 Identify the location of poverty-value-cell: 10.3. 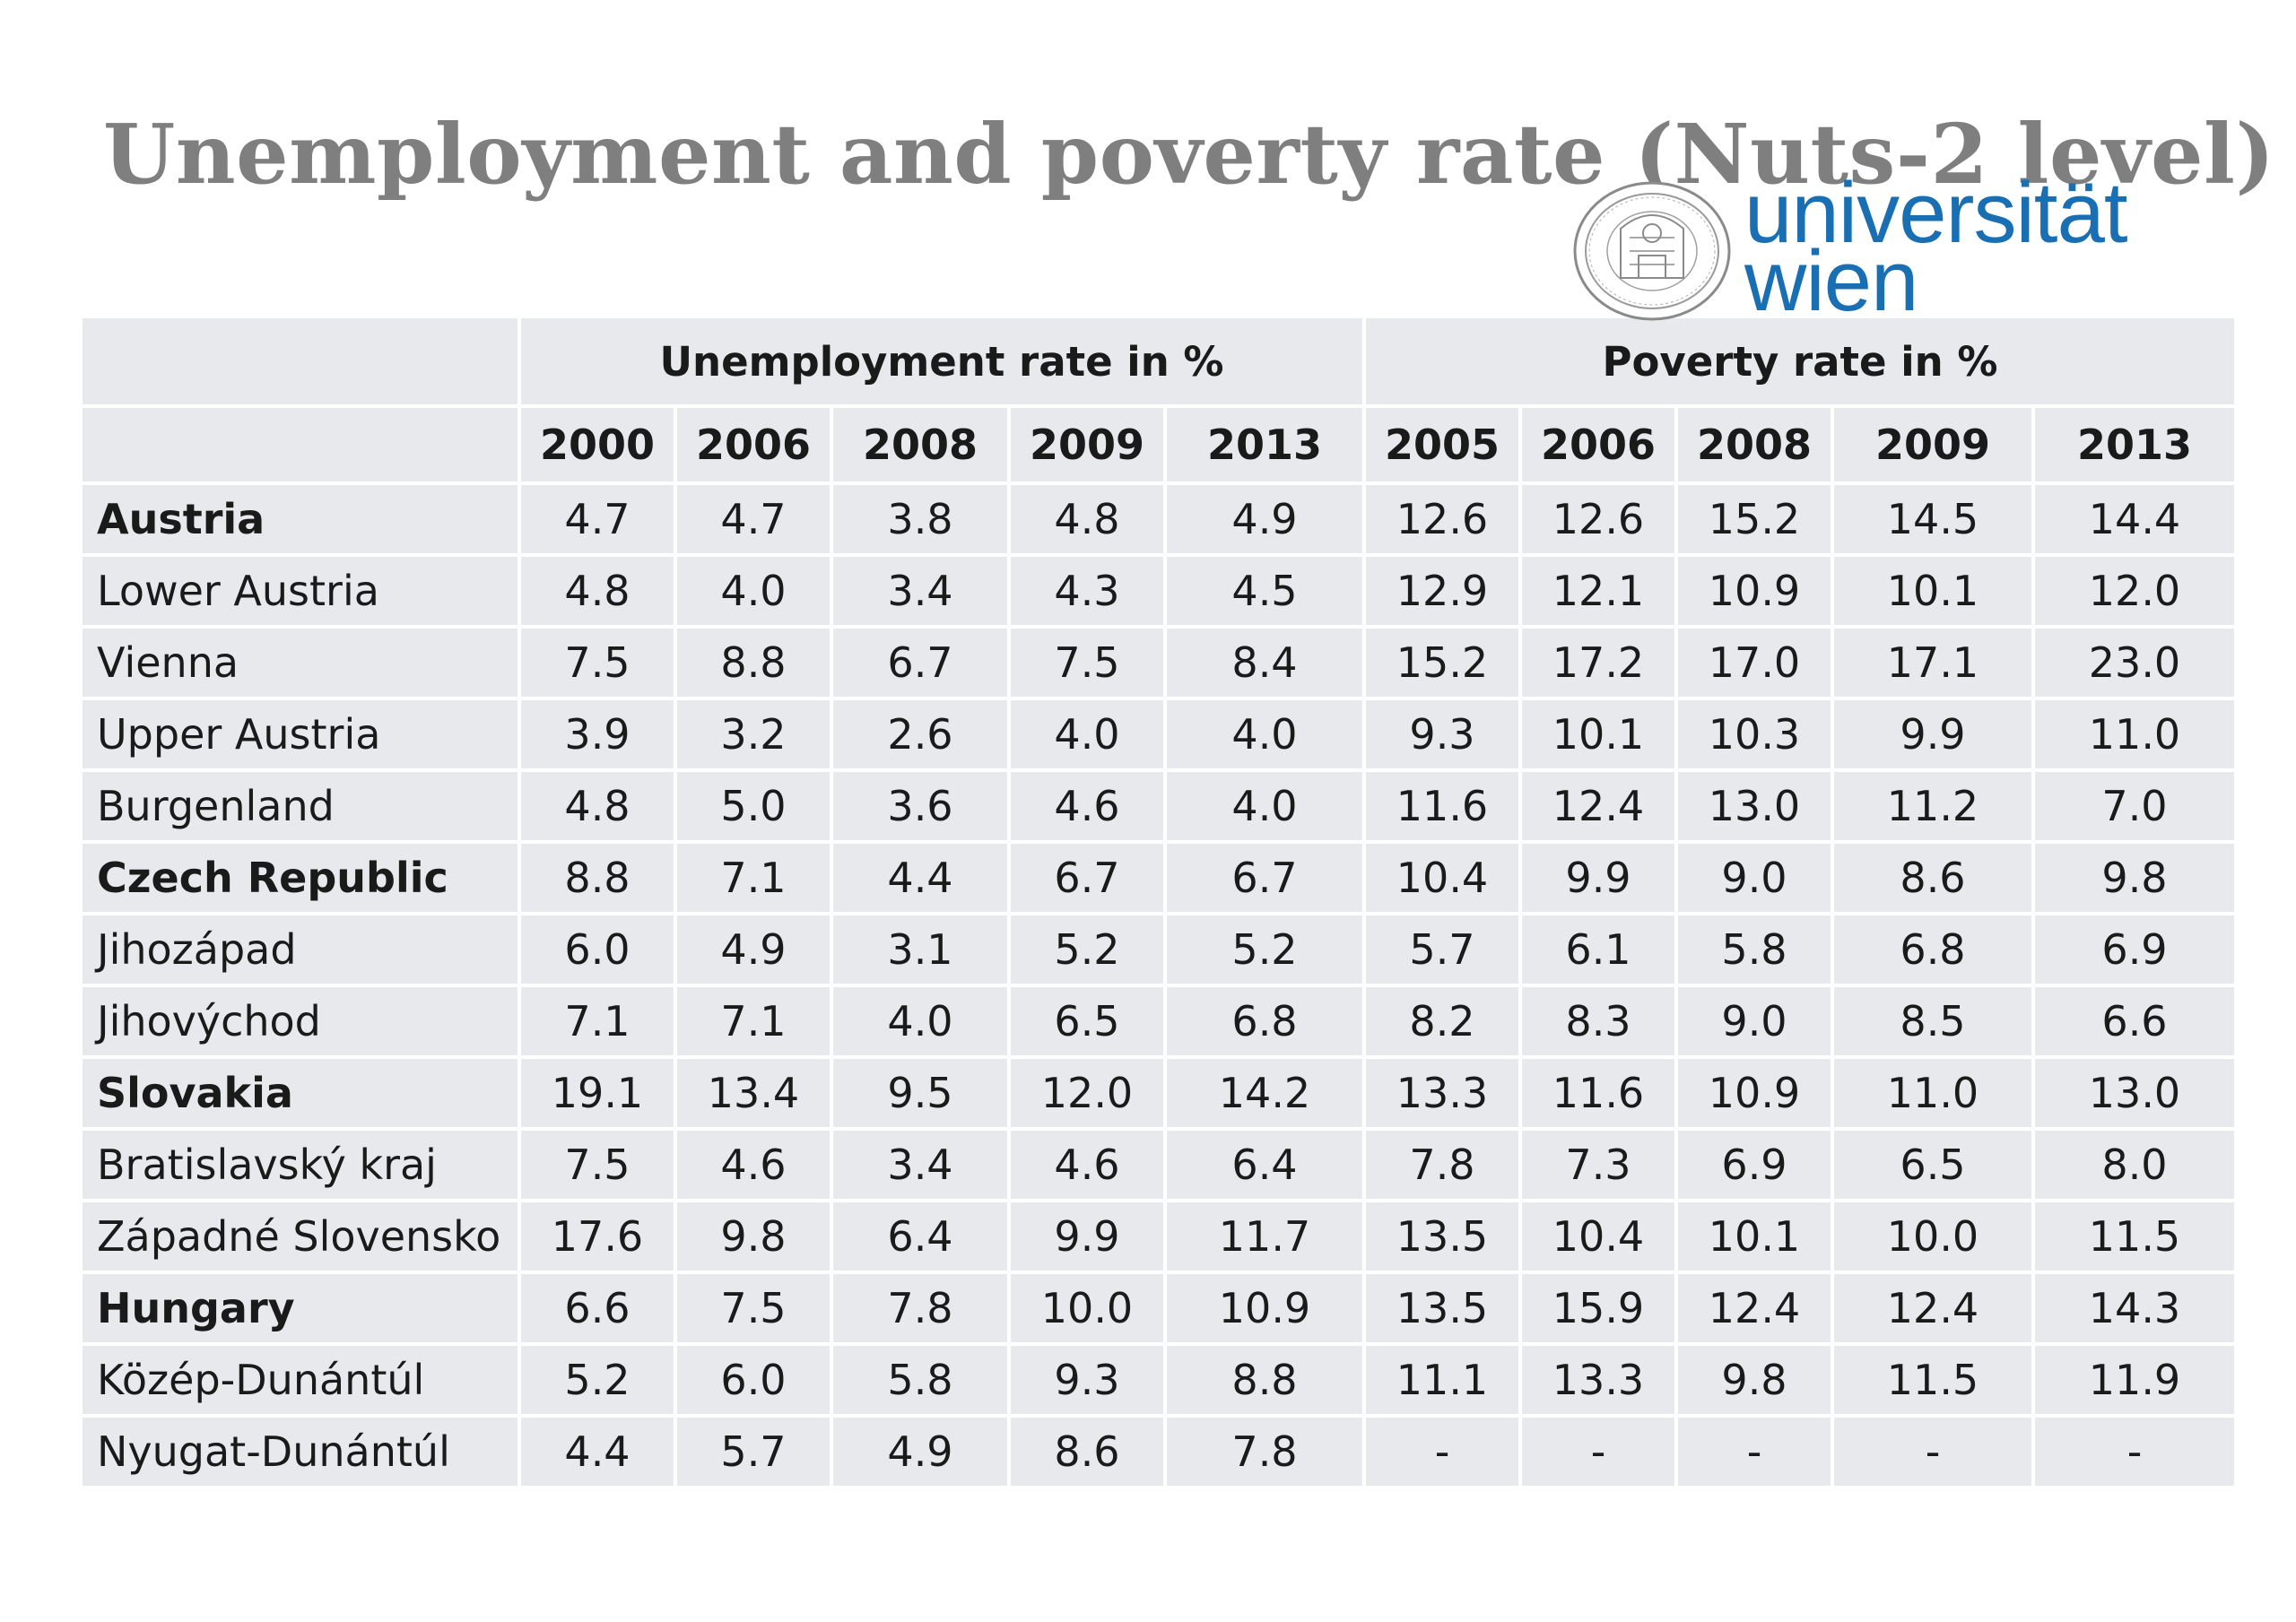
(1756, 736).